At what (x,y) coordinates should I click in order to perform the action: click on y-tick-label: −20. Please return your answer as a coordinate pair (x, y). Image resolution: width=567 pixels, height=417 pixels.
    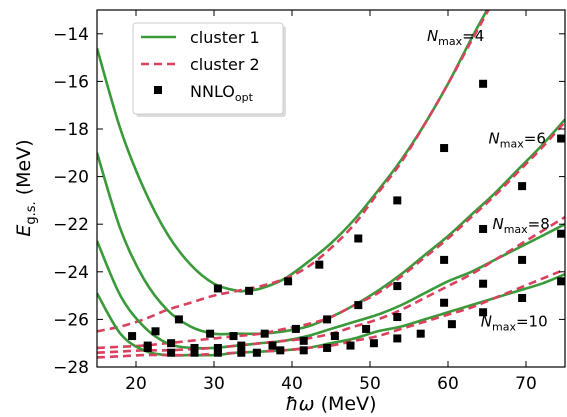
    Looking at the image, I should click on (71, 178).